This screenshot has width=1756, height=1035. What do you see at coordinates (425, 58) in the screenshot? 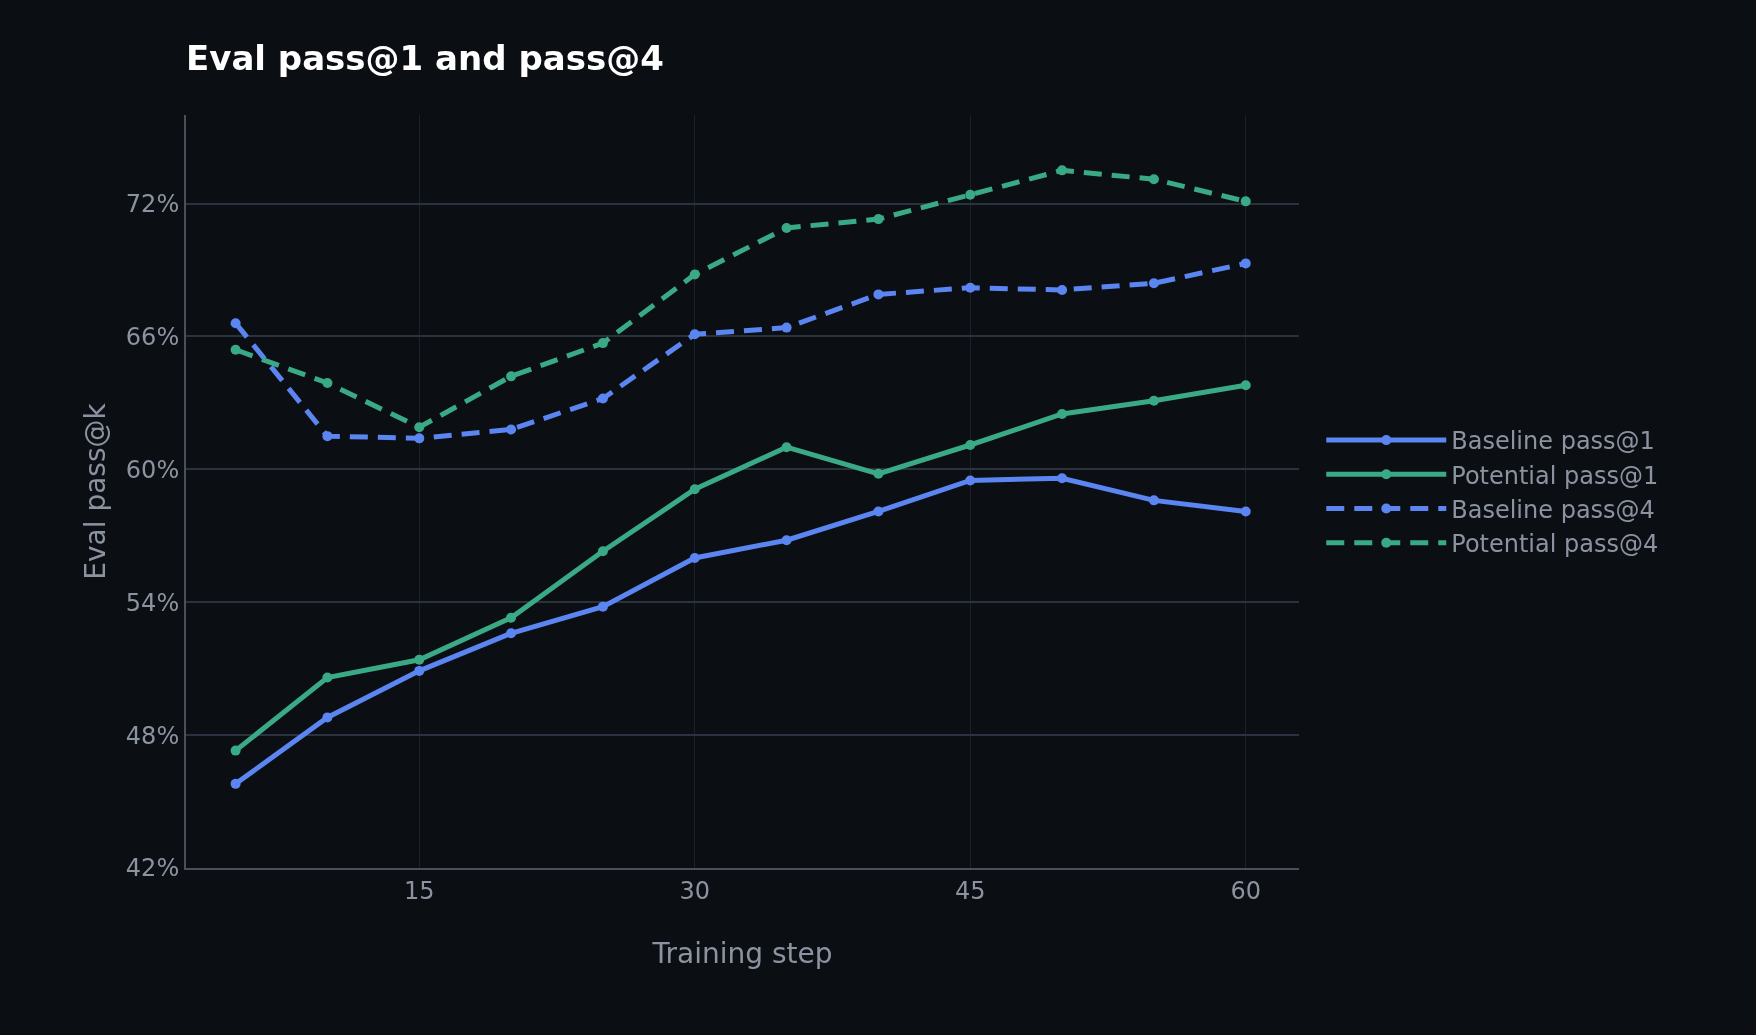
I see `chart-title: Eval pass@1 and pass@4` at bounding box center [425, 58].